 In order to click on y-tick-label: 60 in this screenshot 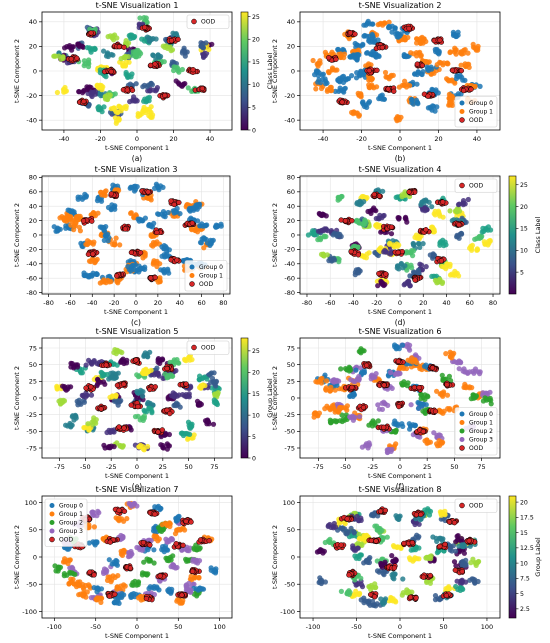, I will do `click(291, 192)`.